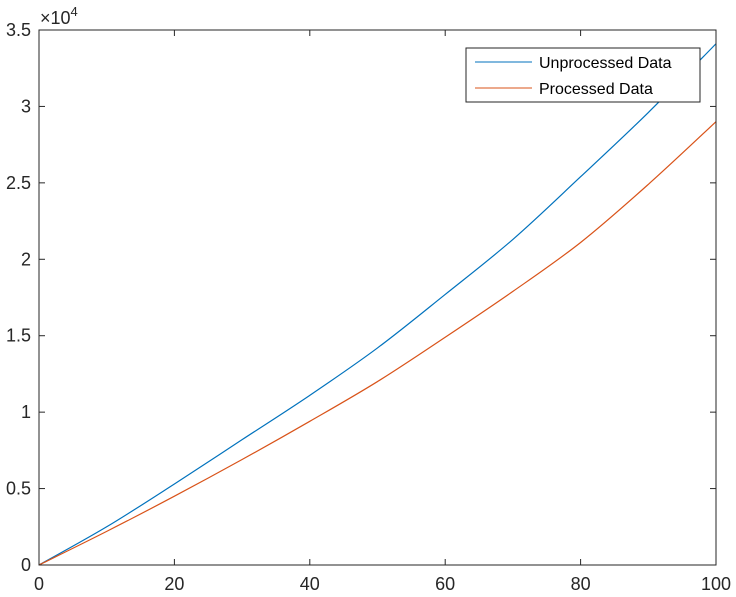 Image resolution: width=736 pixels, height=597 pixels. I want to click on y-exponent-base: ×10, so click(55, 18).